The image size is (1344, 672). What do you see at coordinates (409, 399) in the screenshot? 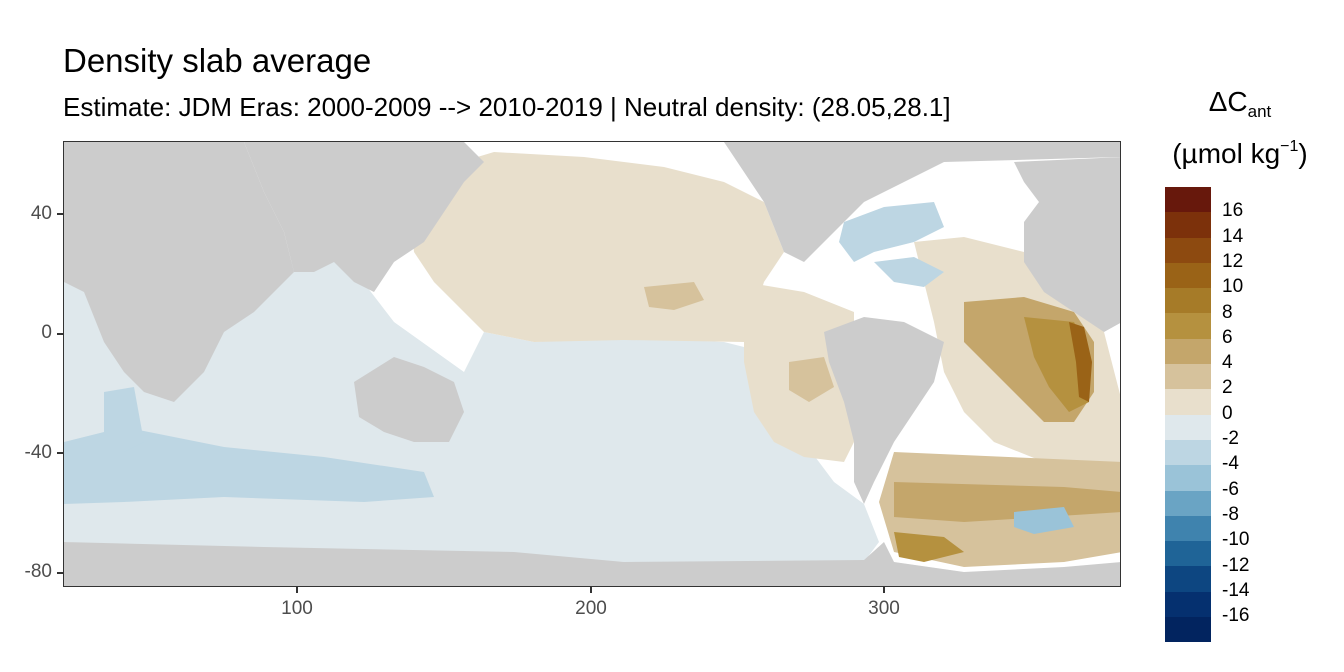
I see `land-australia` at bounding box center [409, 399].